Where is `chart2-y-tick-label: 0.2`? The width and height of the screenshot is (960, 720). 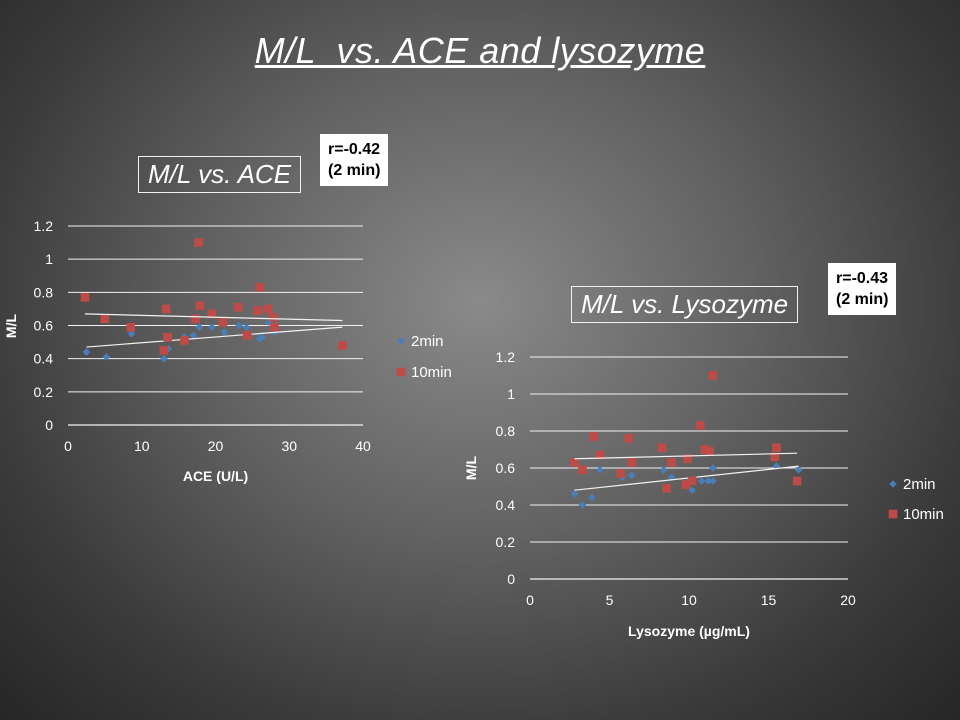
chart2-y-tick-label: 0.2 is located at coordinates (506, 542).